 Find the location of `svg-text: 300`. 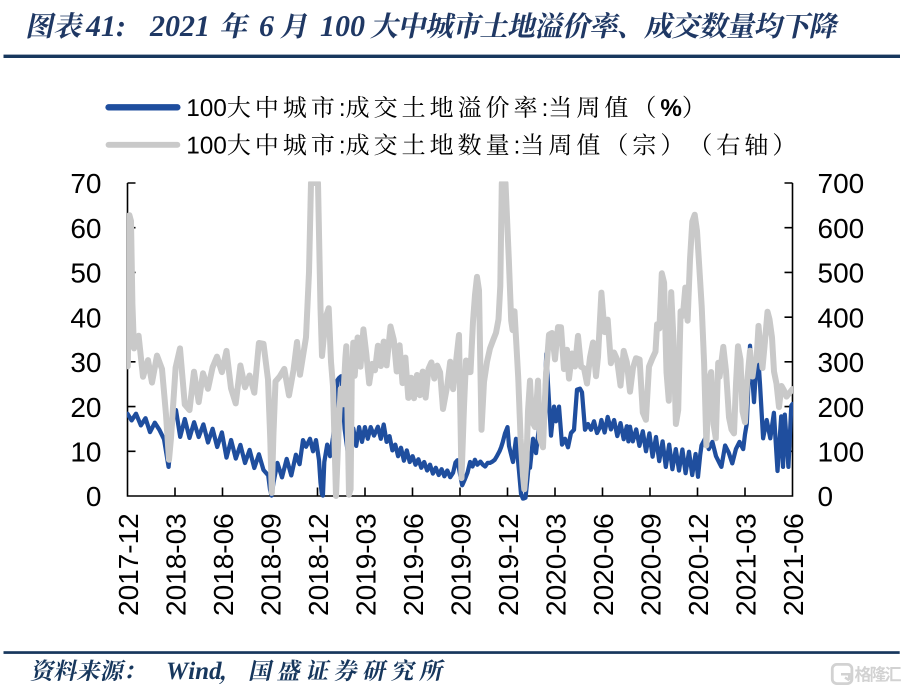

svg-text: 300 is located at coordinates (841, 362).